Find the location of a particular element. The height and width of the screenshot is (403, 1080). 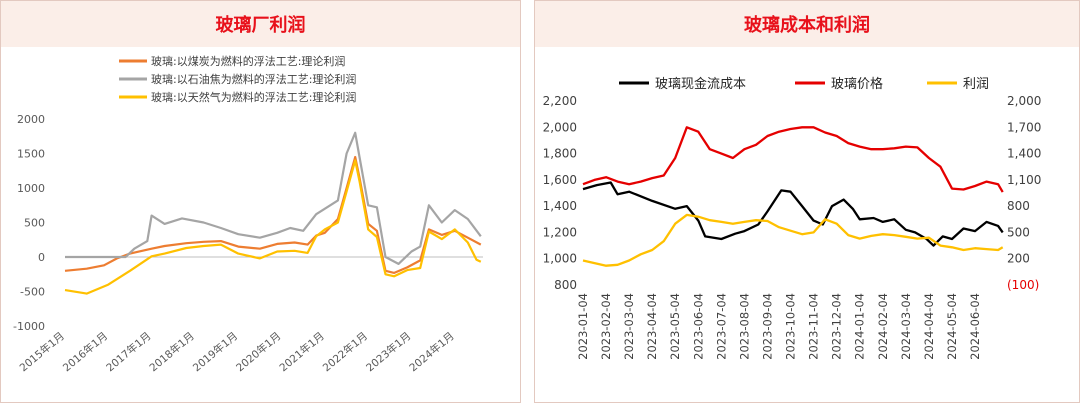

x-tick-label: 2024-04-04 is located at coordinates (929, 326).